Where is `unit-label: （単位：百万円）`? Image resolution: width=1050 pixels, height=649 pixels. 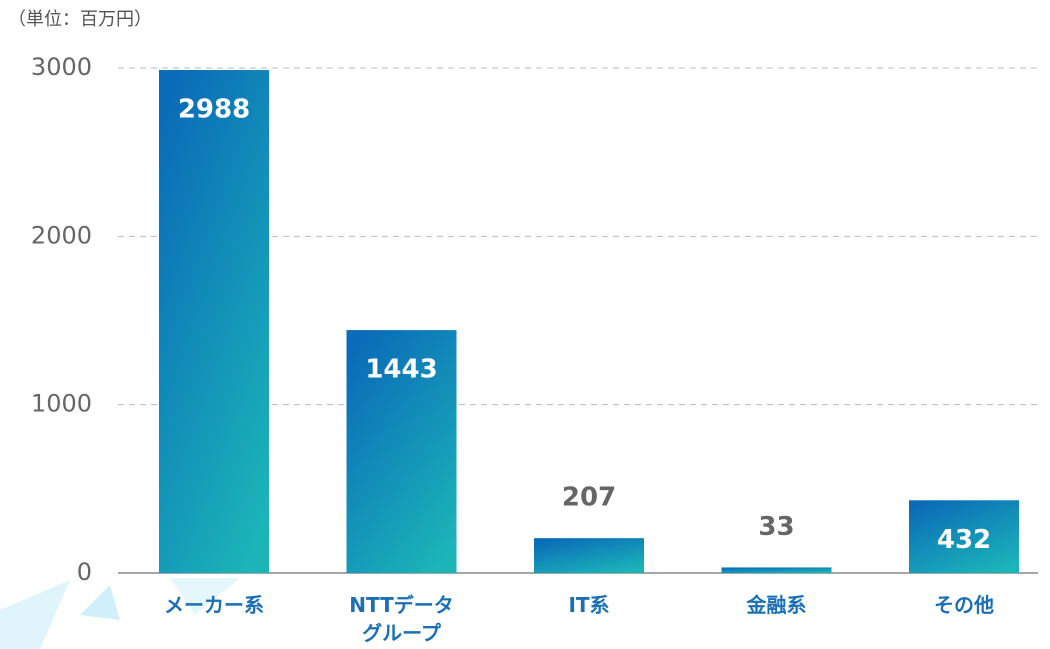 unit-label: （単位：百万円） is located at coordinates (80, 19).